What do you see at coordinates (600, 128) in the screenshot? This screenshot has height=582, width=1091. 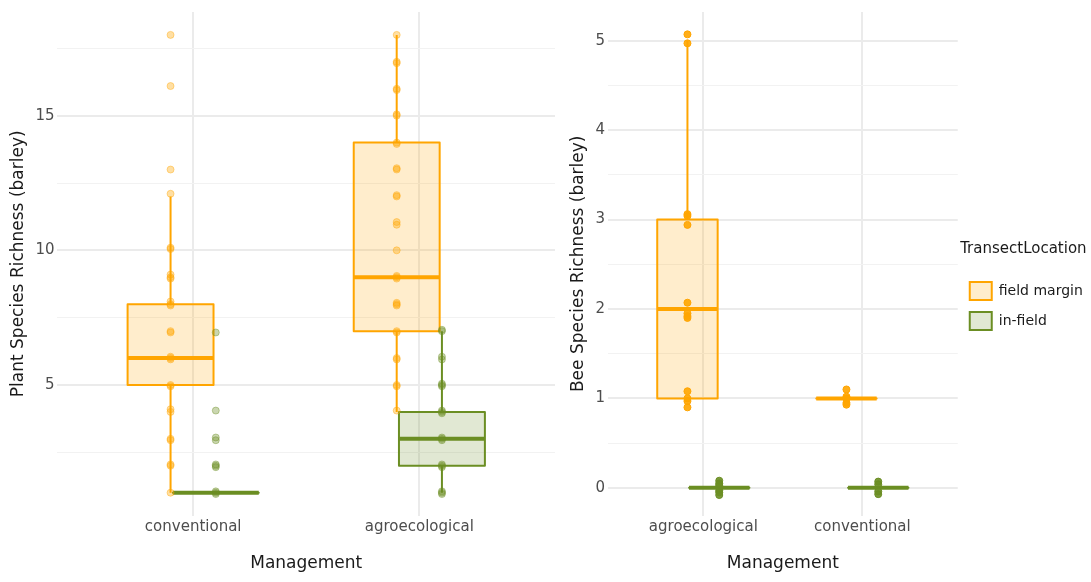 I see `y-tick-label: 4` at bounding box center [600, 128].